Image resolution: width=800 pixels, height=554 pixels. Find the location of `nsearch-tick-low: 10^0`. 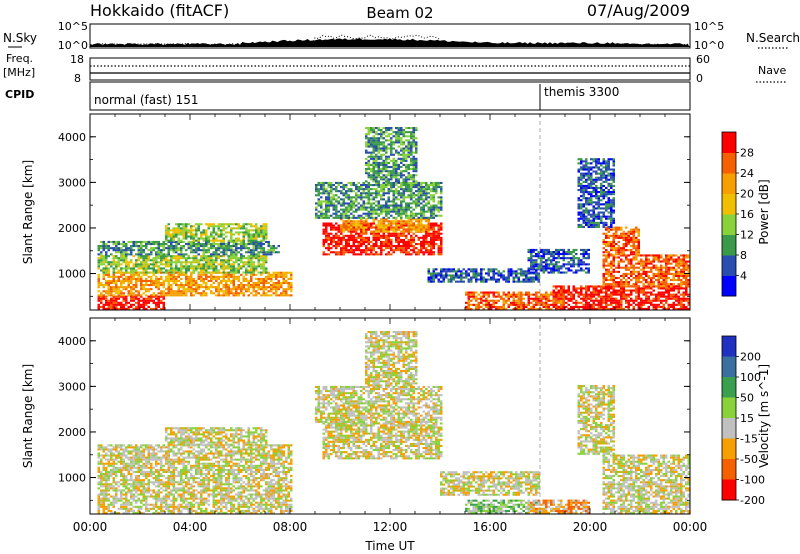

nsearch-tick-low: 10^0 is located at coordinates (709, 45).